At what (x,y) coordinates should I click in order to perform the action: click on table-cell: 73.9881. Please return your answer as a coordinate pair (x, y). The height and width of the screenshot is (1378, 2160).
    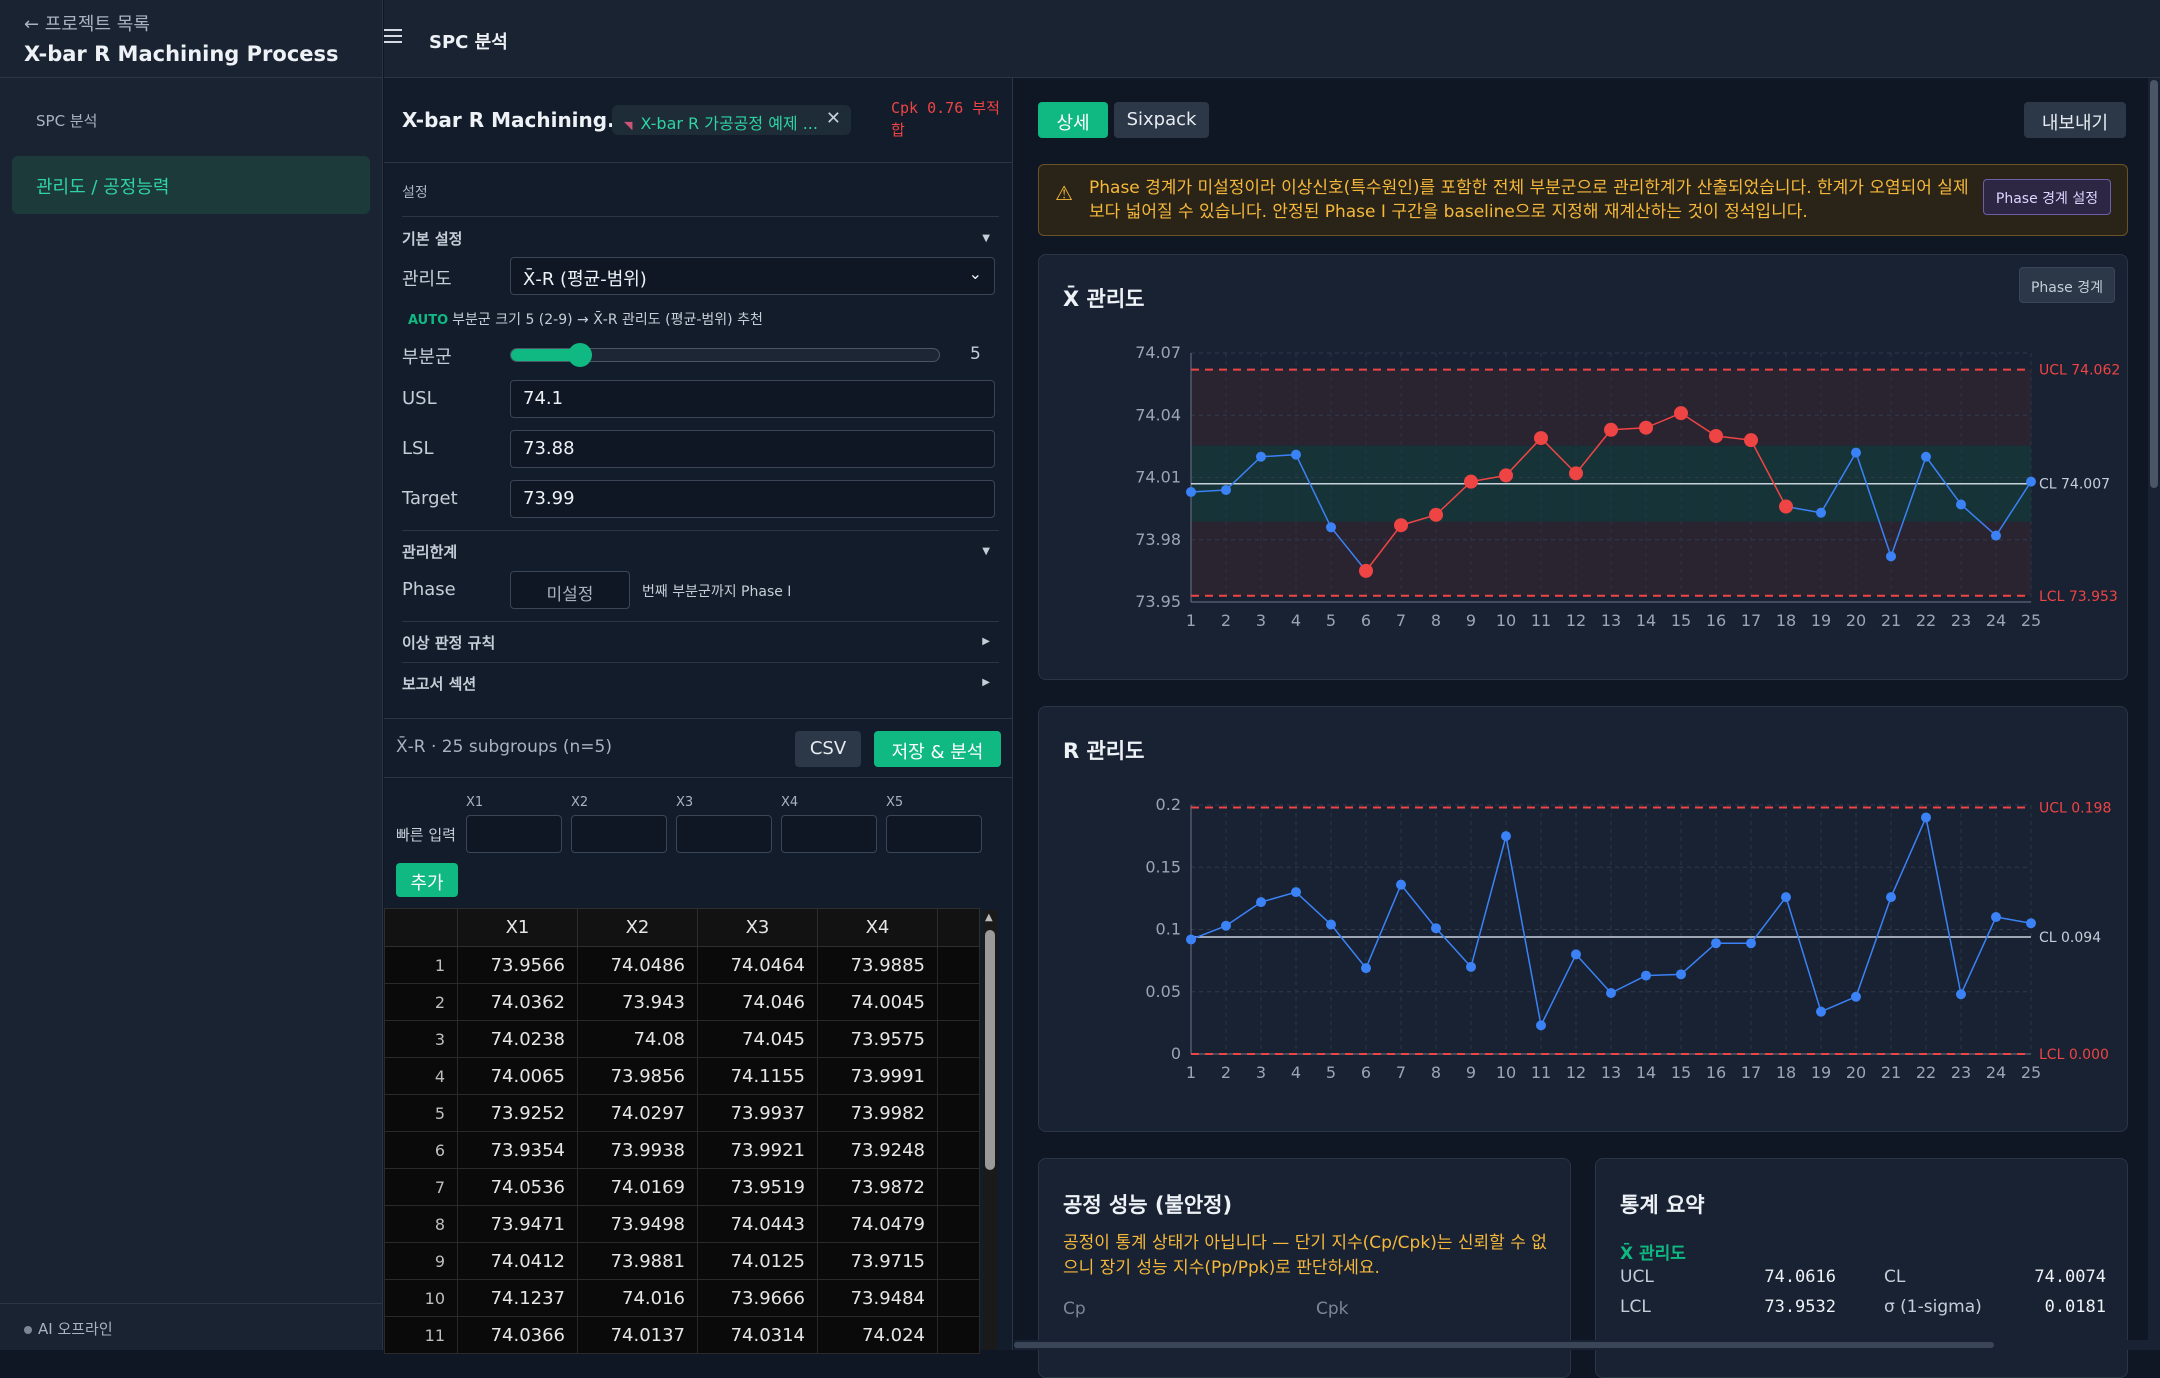
    Looking at the image, I should click on (637, 1261).